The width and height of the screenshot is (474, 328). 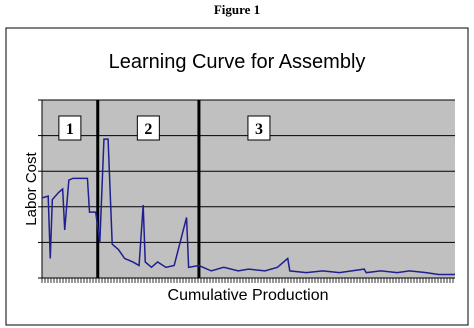 I want to click on x-minor-ticks, so click(x=247, y=280).